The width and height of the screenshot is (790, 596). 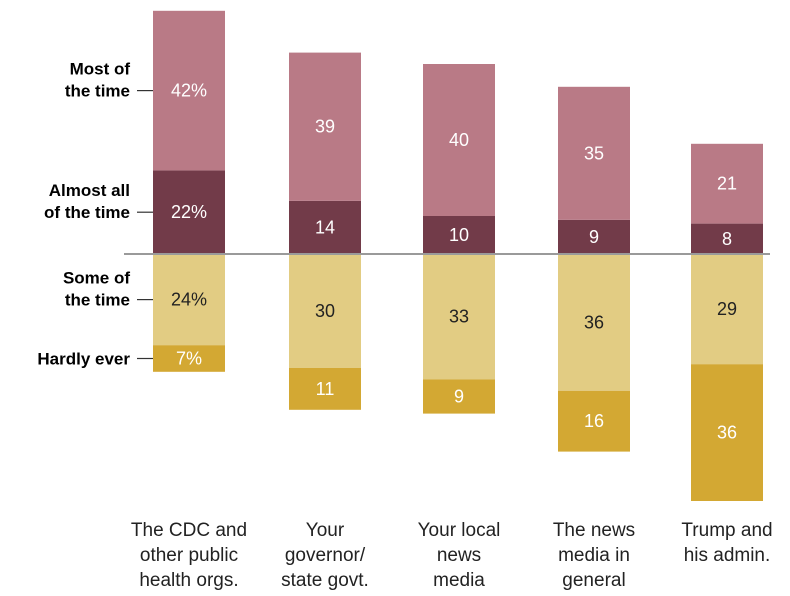 I want to click on data-label: 30, so click(x=325, y=311).